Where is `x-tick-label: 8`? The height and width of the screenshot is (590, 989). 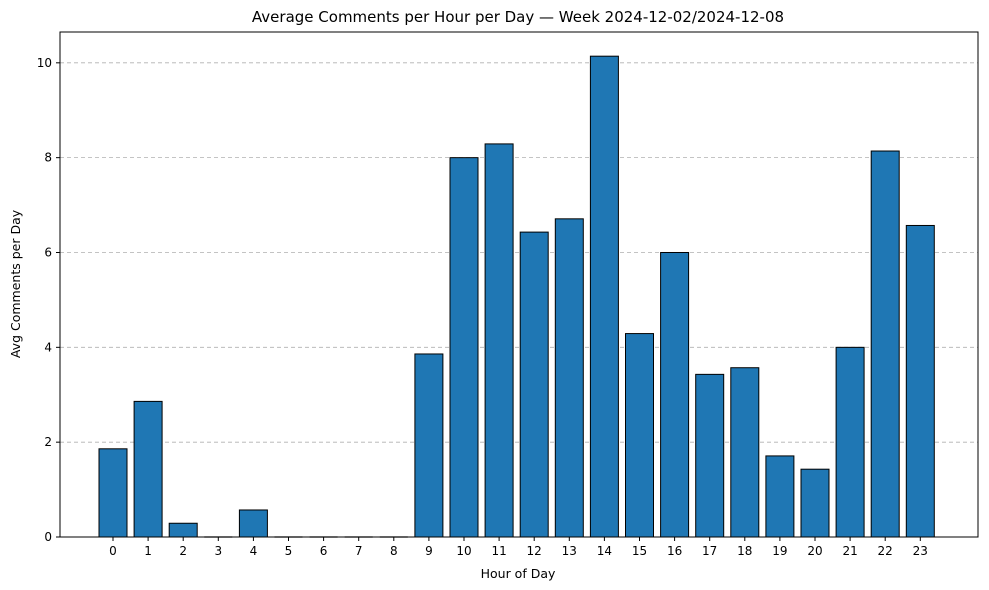
x-tick-label: 8 is located at coordinates (394, 551).